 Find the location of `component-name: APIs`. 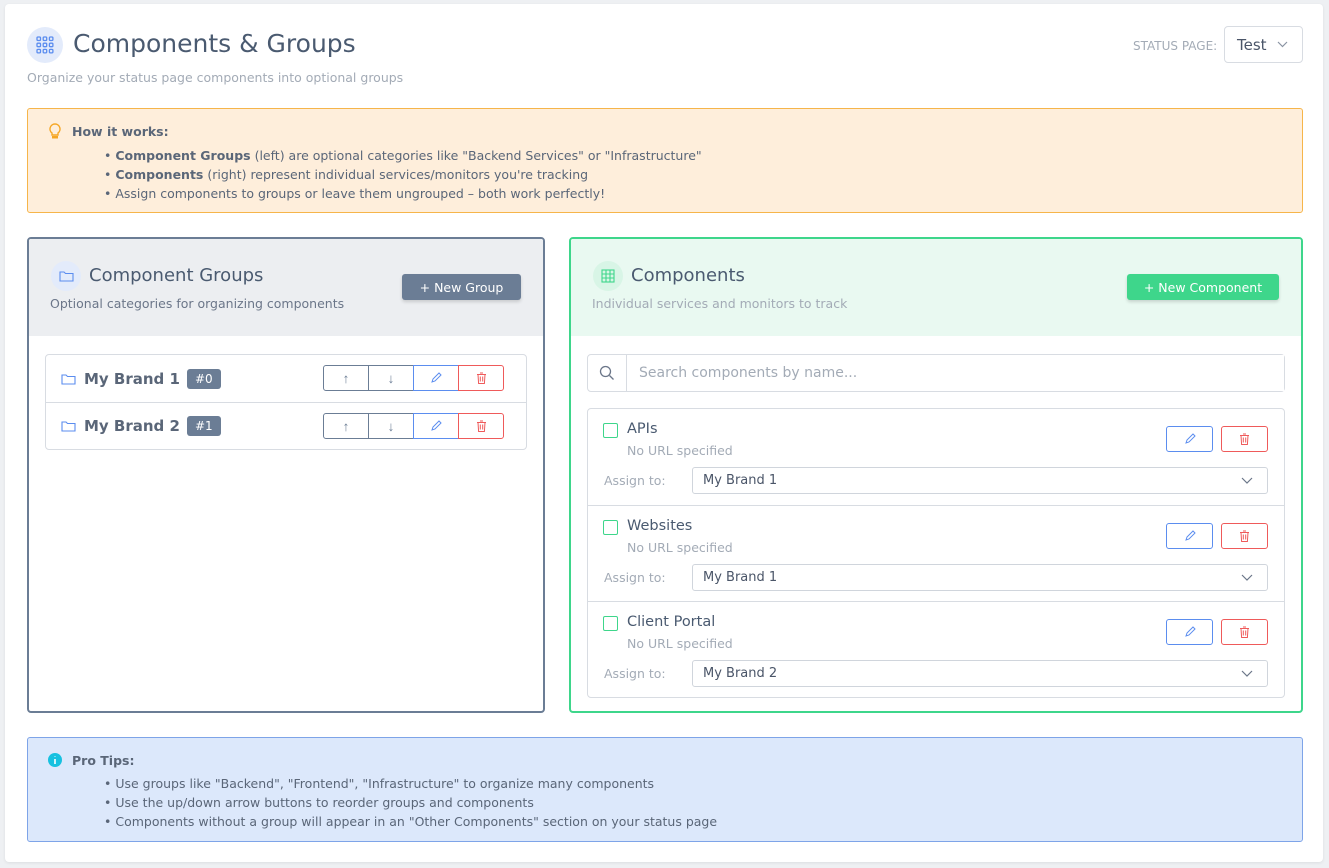

component-name: APIs is located at coordinates (642, 429).